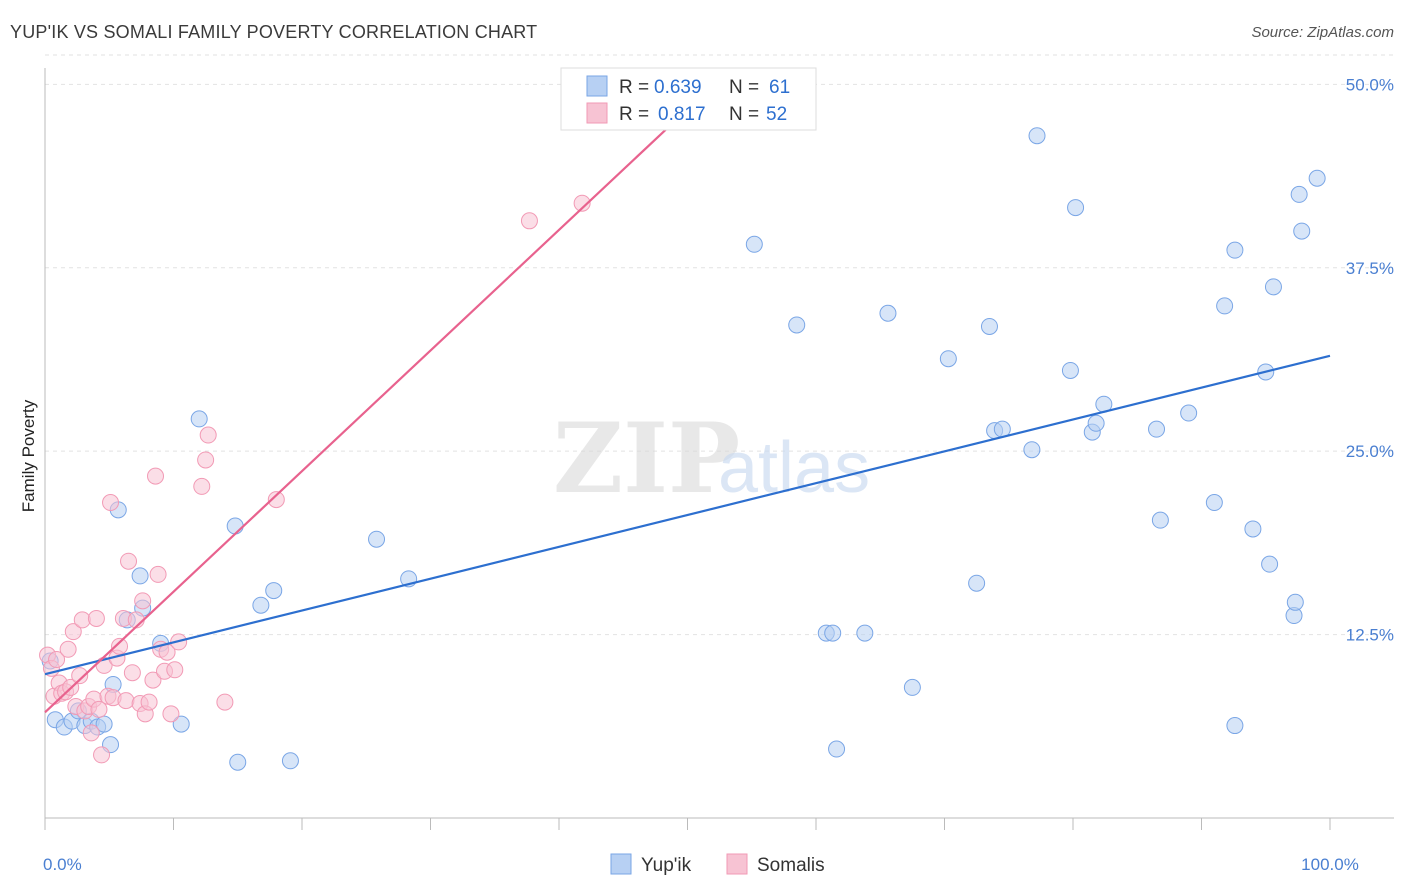  I want to click on stats-legend-r-value: 0.639, so click(678, 87).